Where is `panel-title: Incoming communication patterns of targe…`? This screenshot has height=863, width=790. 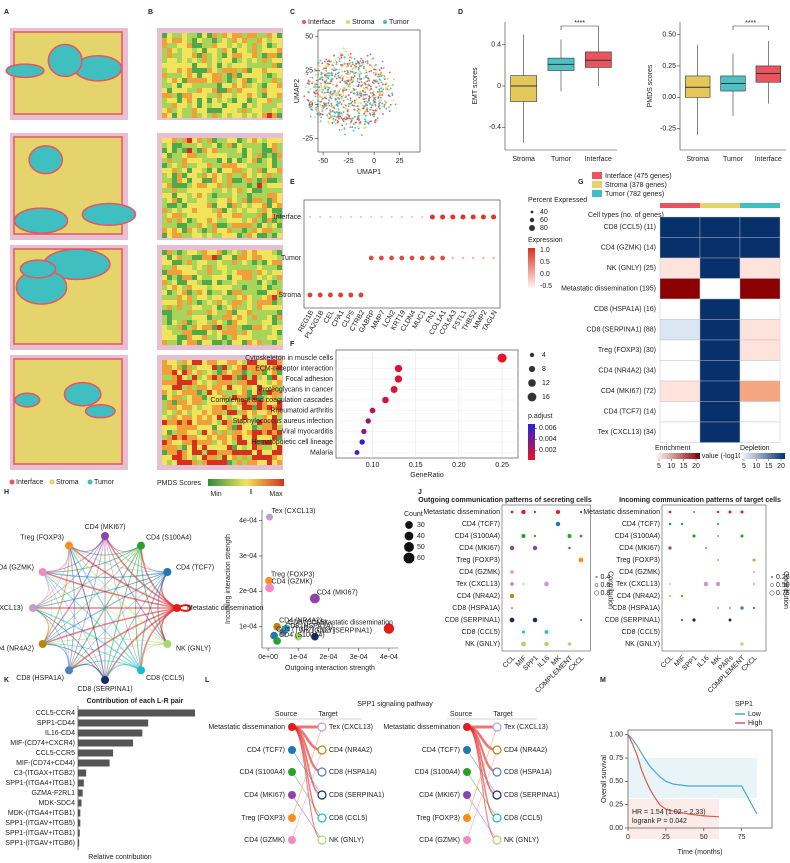 panel-title: Incoming communication patterns of targe… is located at coordinates (700, 500).